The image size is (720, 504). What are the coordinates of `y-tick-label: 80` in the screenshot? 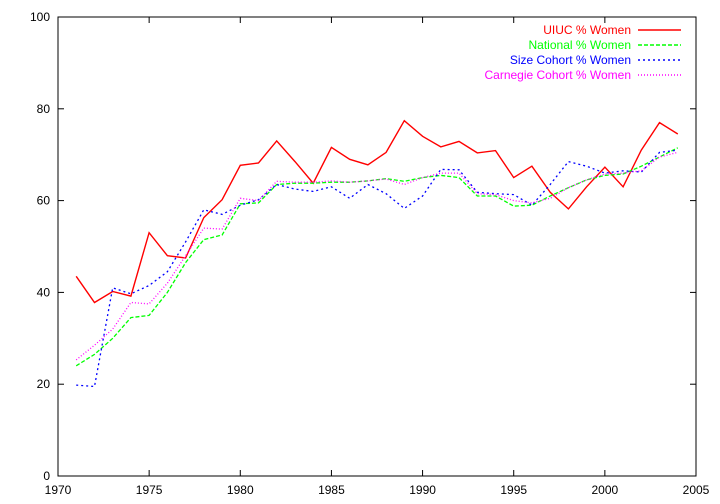 It's located at (44, 109).